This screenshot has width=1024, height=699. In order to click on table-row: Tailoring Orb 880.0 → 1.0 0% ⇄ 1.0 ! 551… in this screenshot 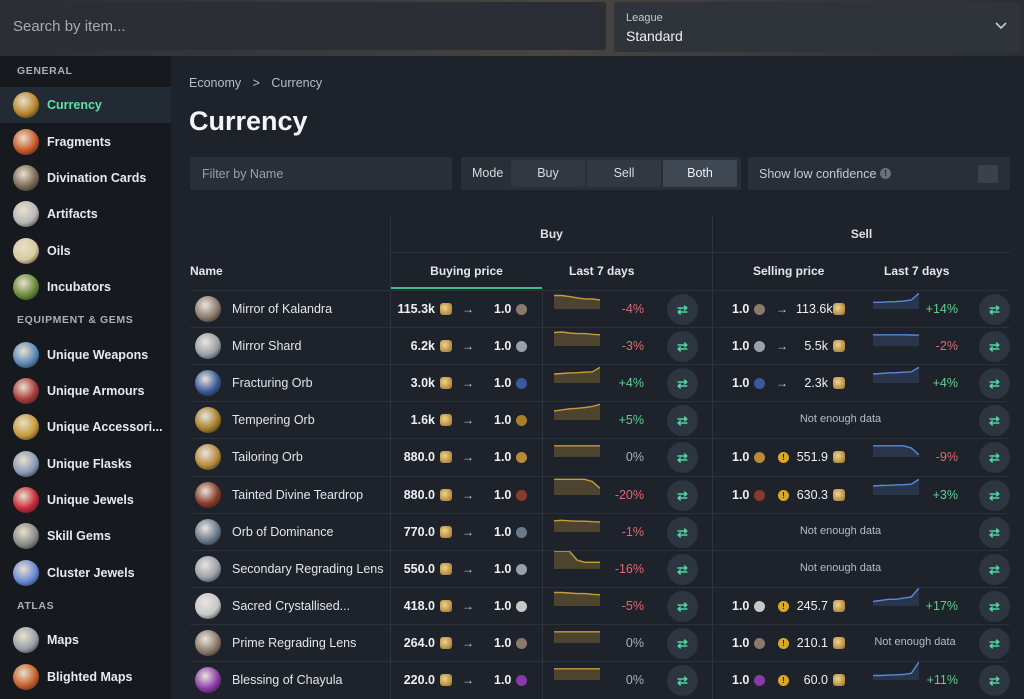, I will do `click(600, 456)`.